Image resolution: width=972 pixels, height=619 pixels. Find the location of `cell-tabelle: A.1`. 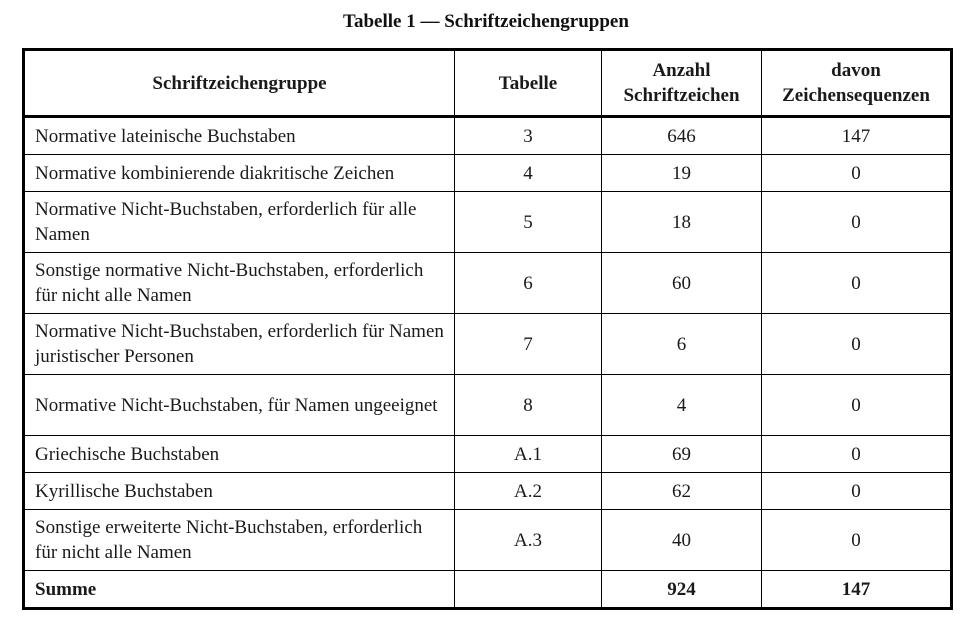

cell-tabelle: A.1 is located at coordinates (528, 454).